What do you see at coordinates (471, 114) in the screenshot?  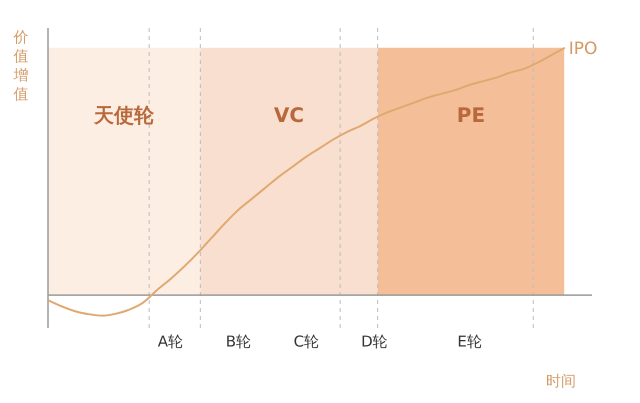 I see `annotation: PE` at bounding box center [471, 114].